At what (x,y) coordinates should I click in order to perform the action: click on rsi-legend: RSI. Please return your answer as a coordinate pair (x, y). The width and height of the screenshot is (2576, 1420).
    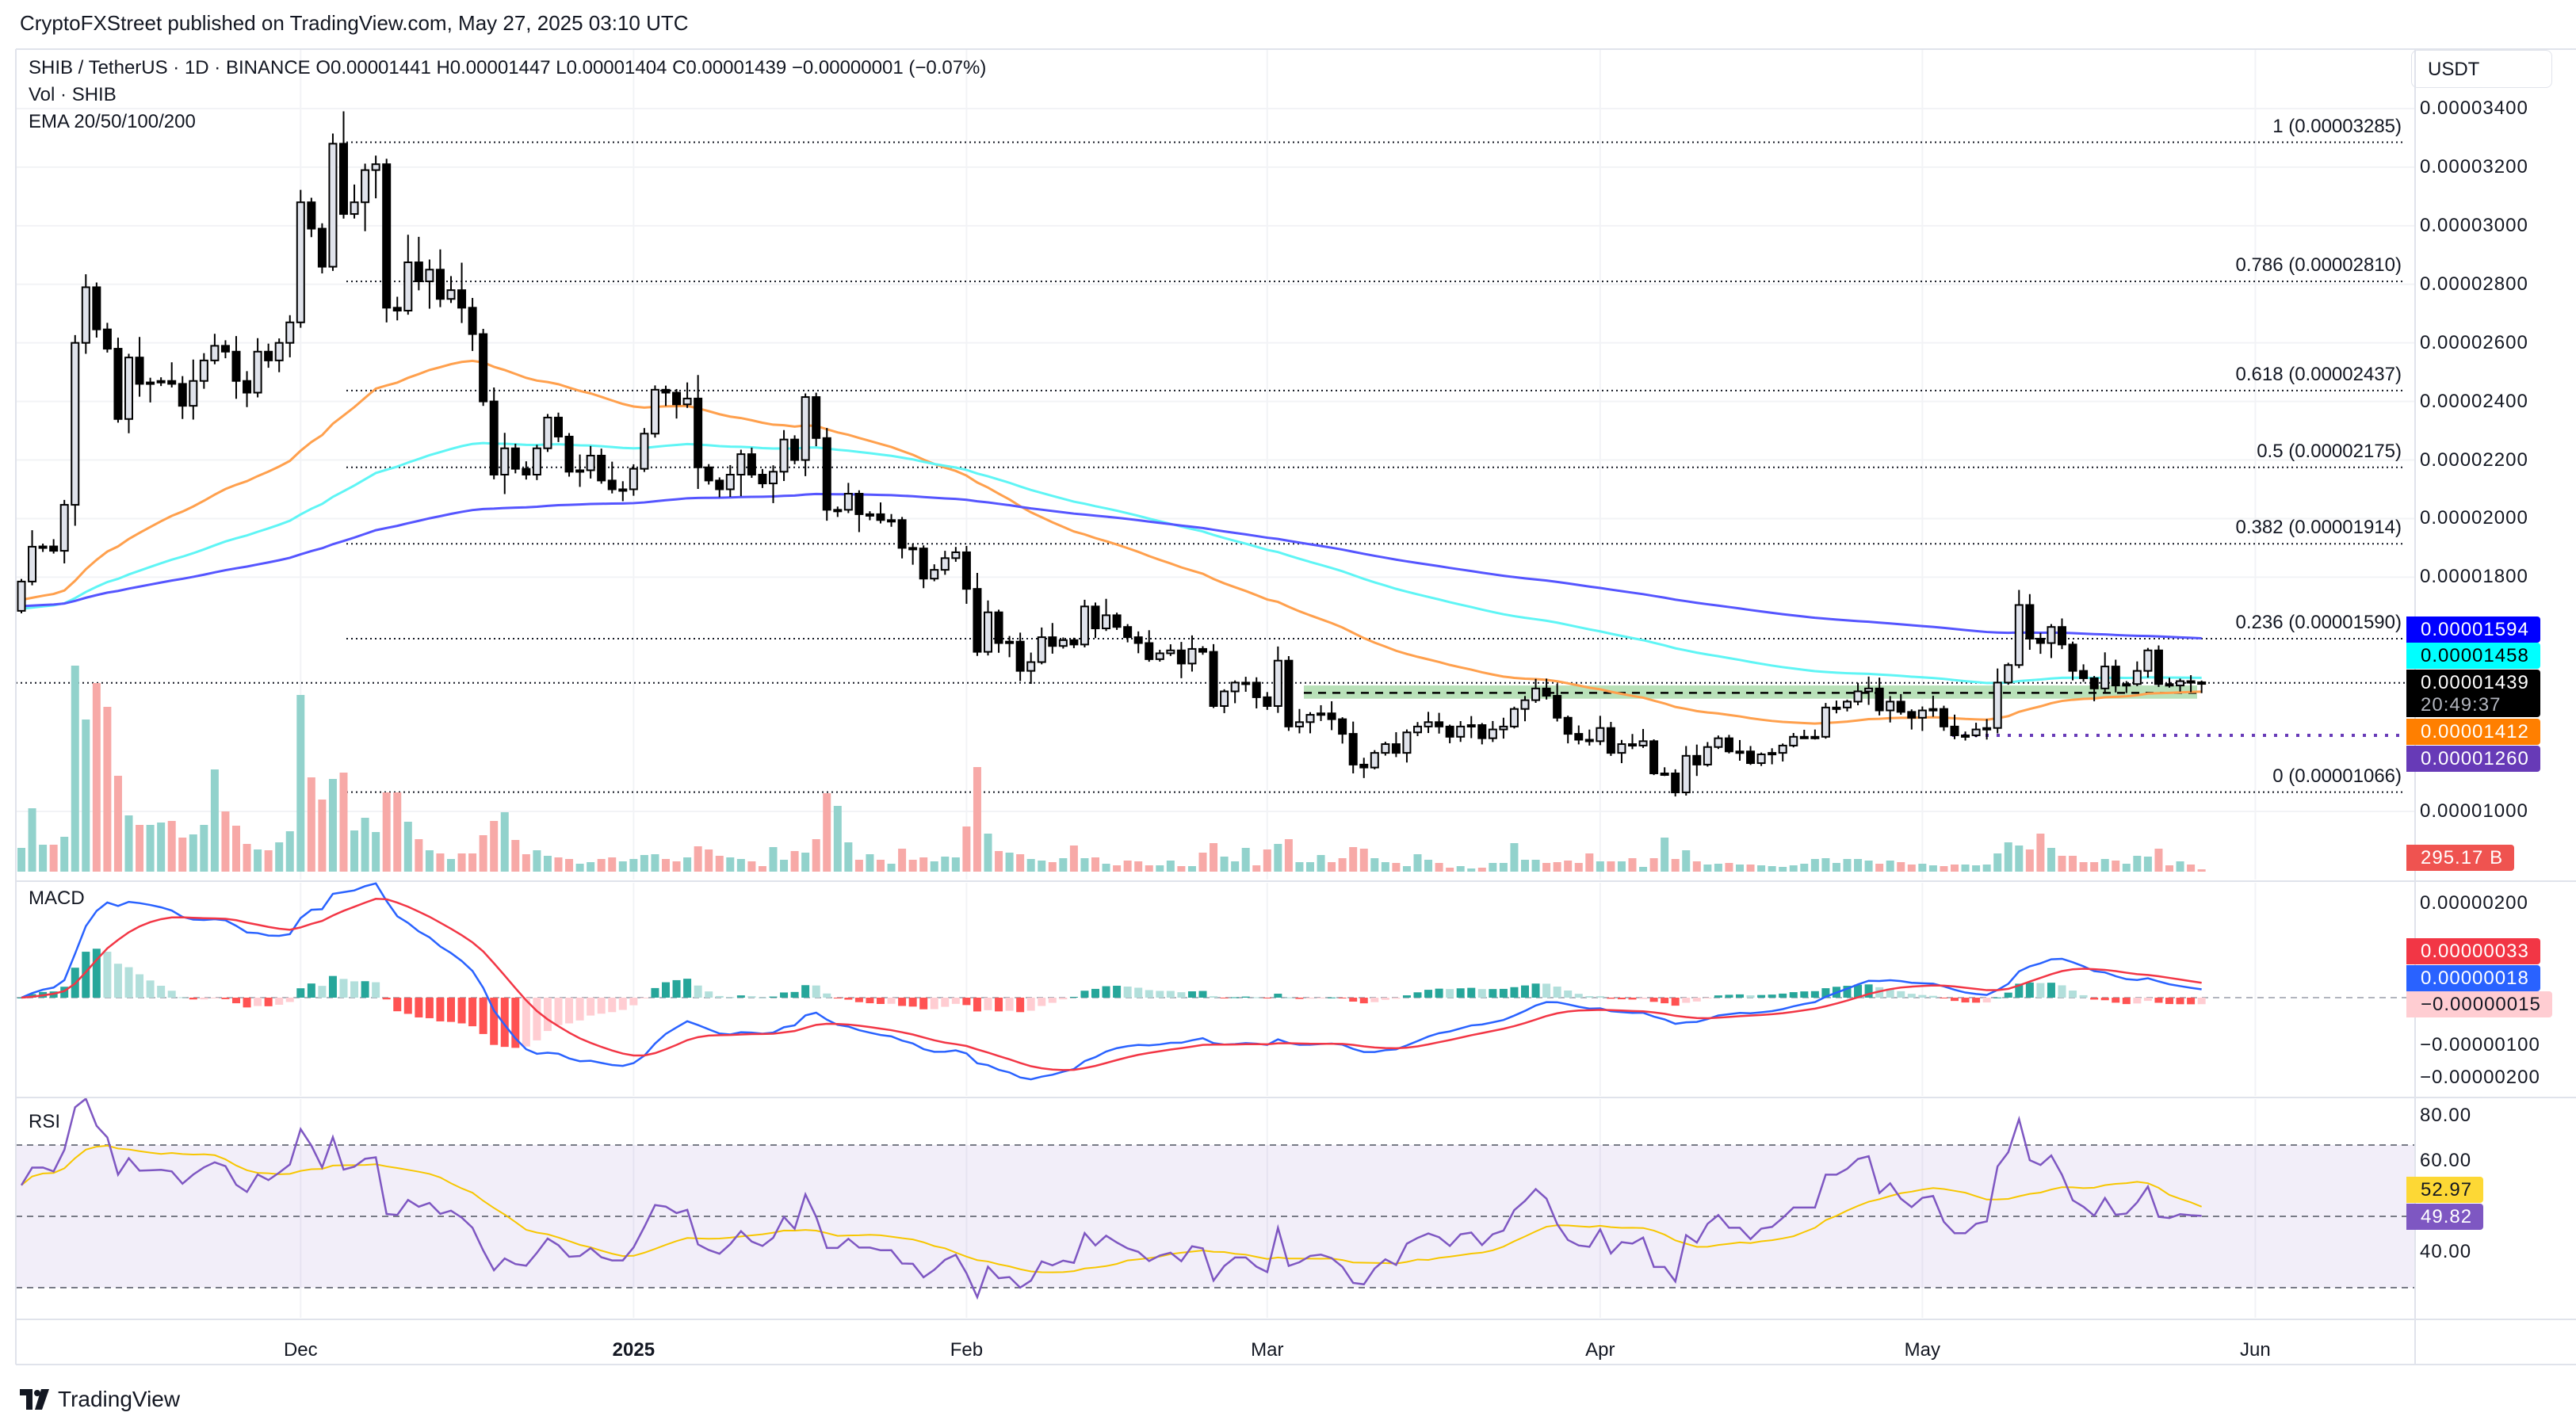
    Looking at the image, I should click on (45, 1121).